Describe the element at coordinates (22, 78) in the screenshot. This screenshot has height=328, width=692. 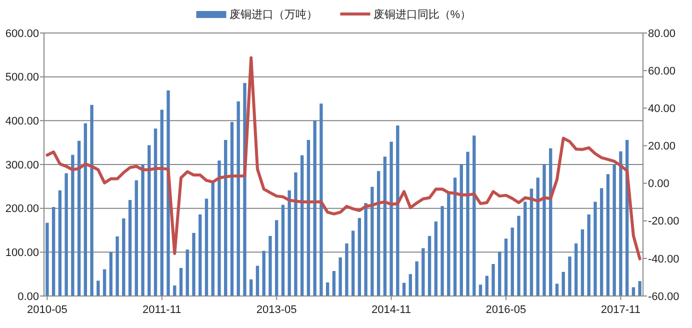
I see `y-tick-label: 500.00` at that location.